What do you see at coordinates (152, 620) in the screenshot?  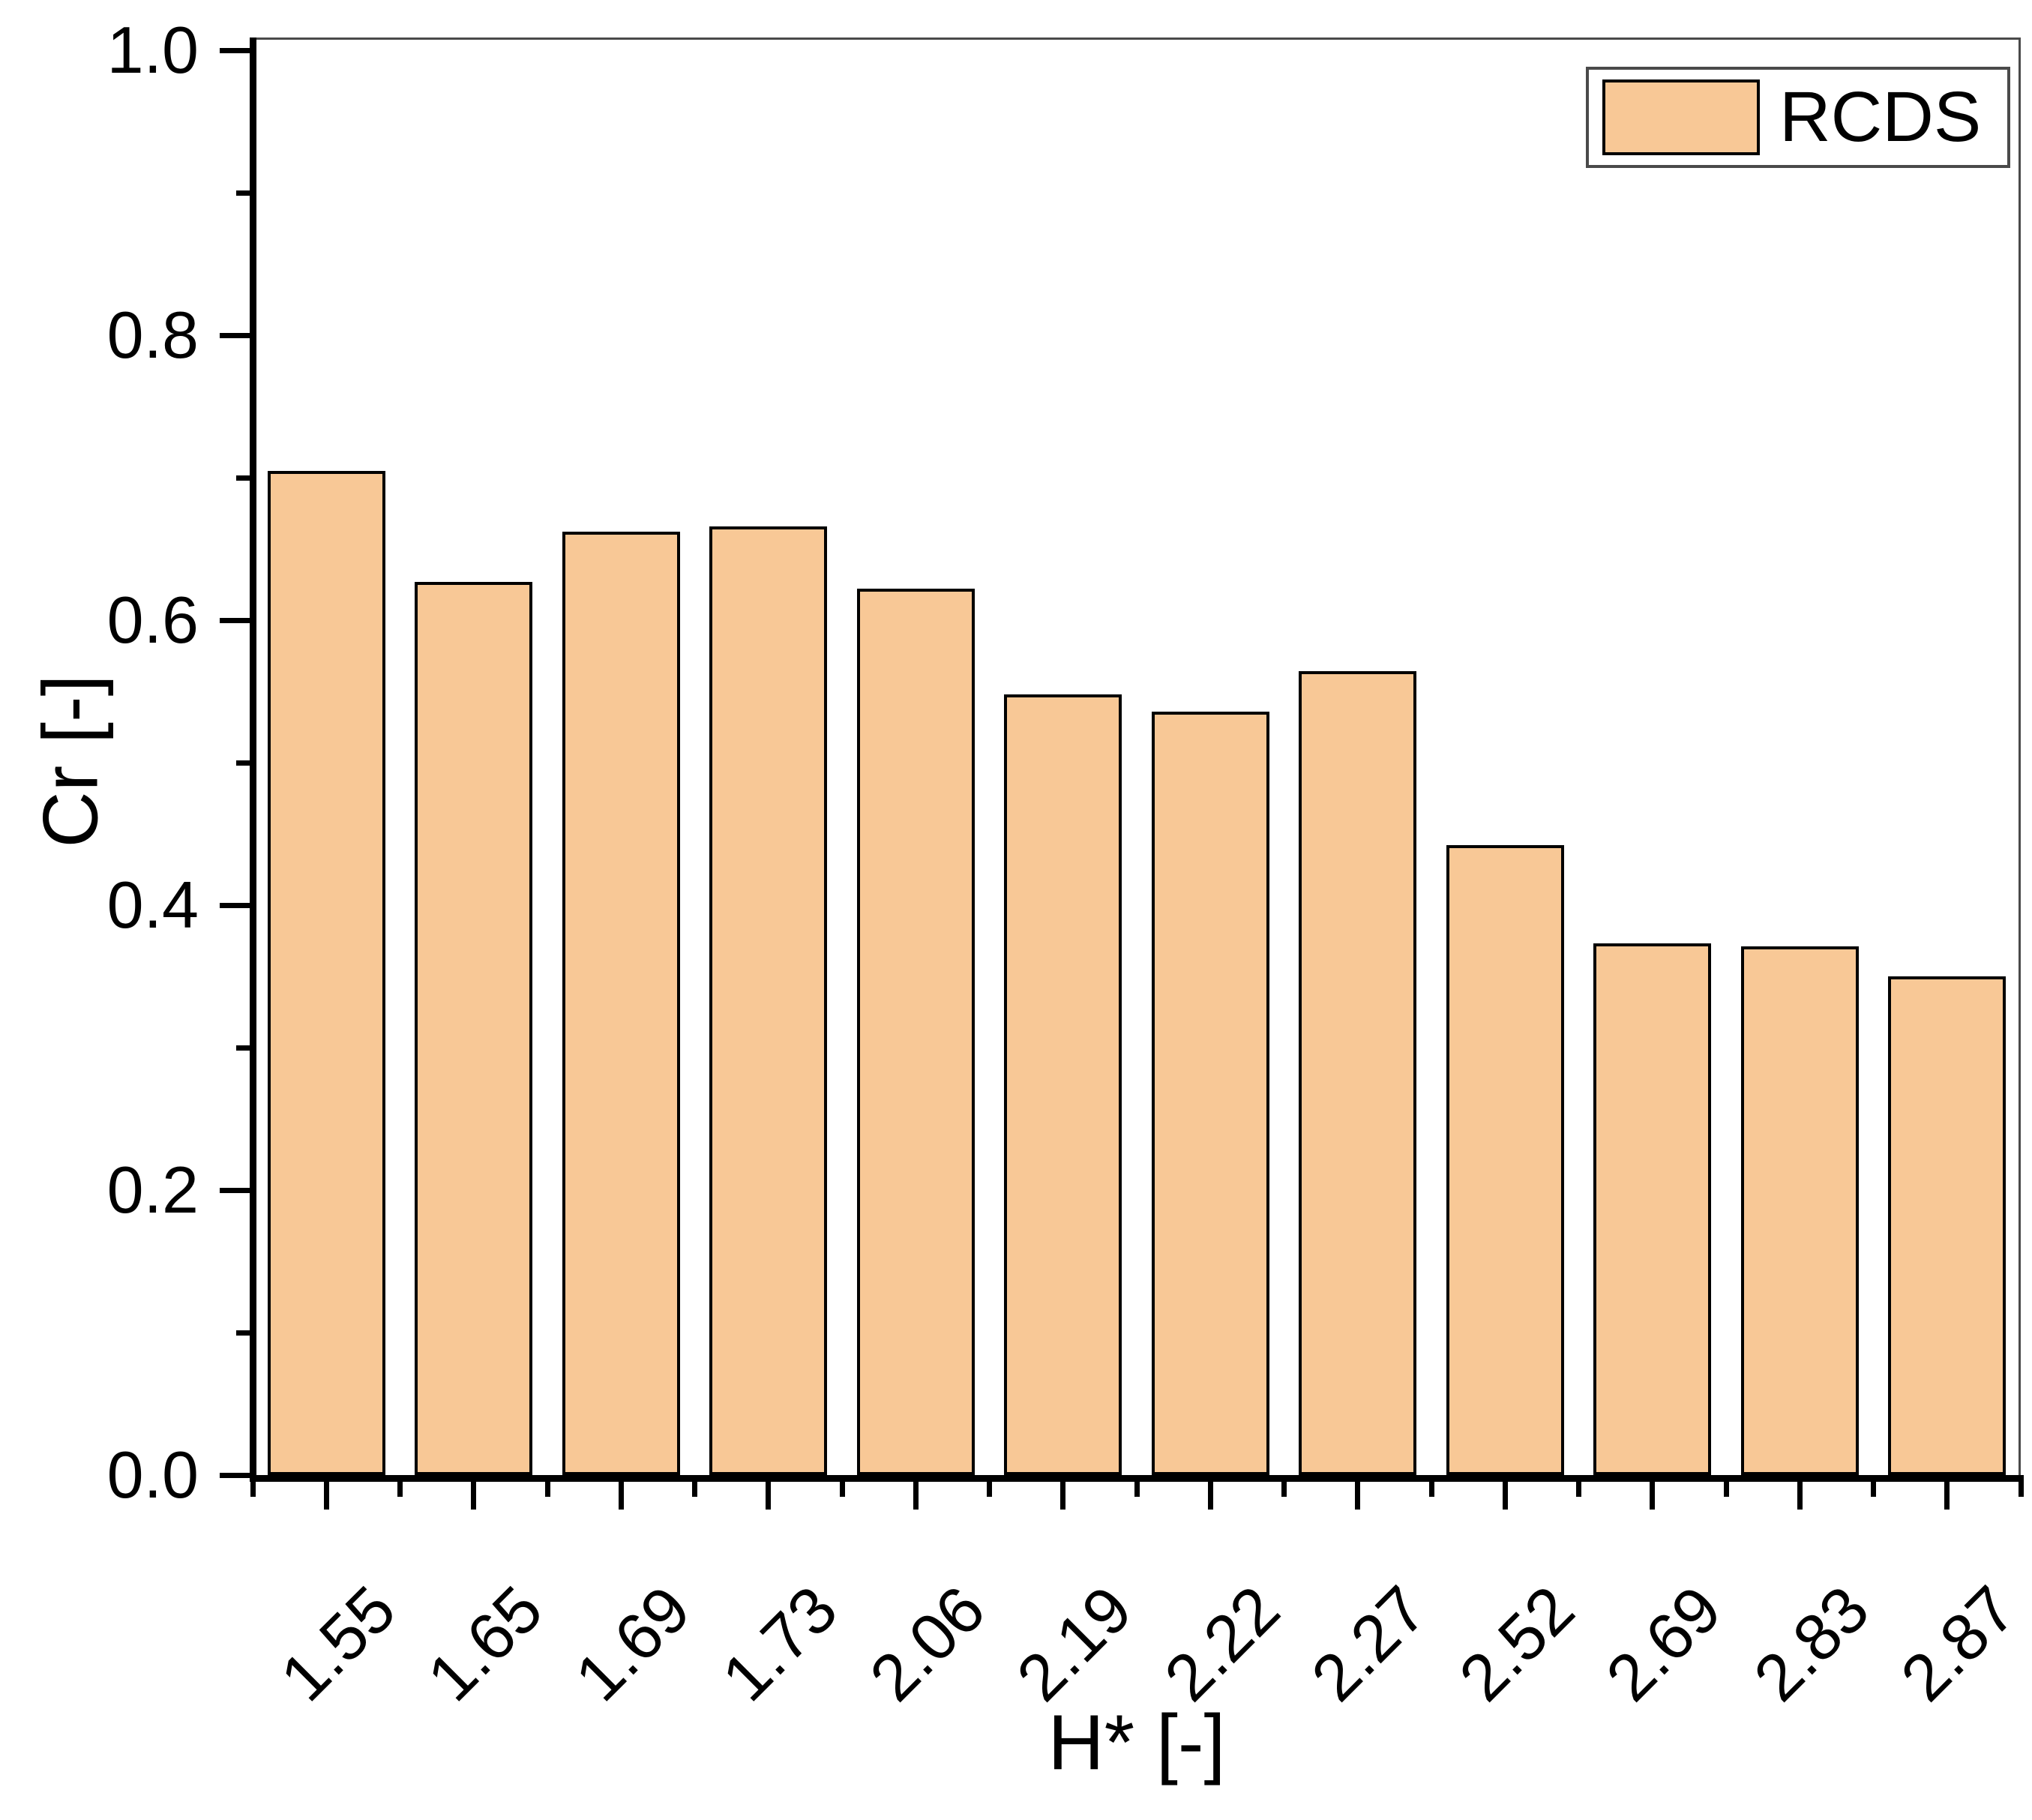 I see `y-tick-label: 0.6` at bounding box center [152, 620].